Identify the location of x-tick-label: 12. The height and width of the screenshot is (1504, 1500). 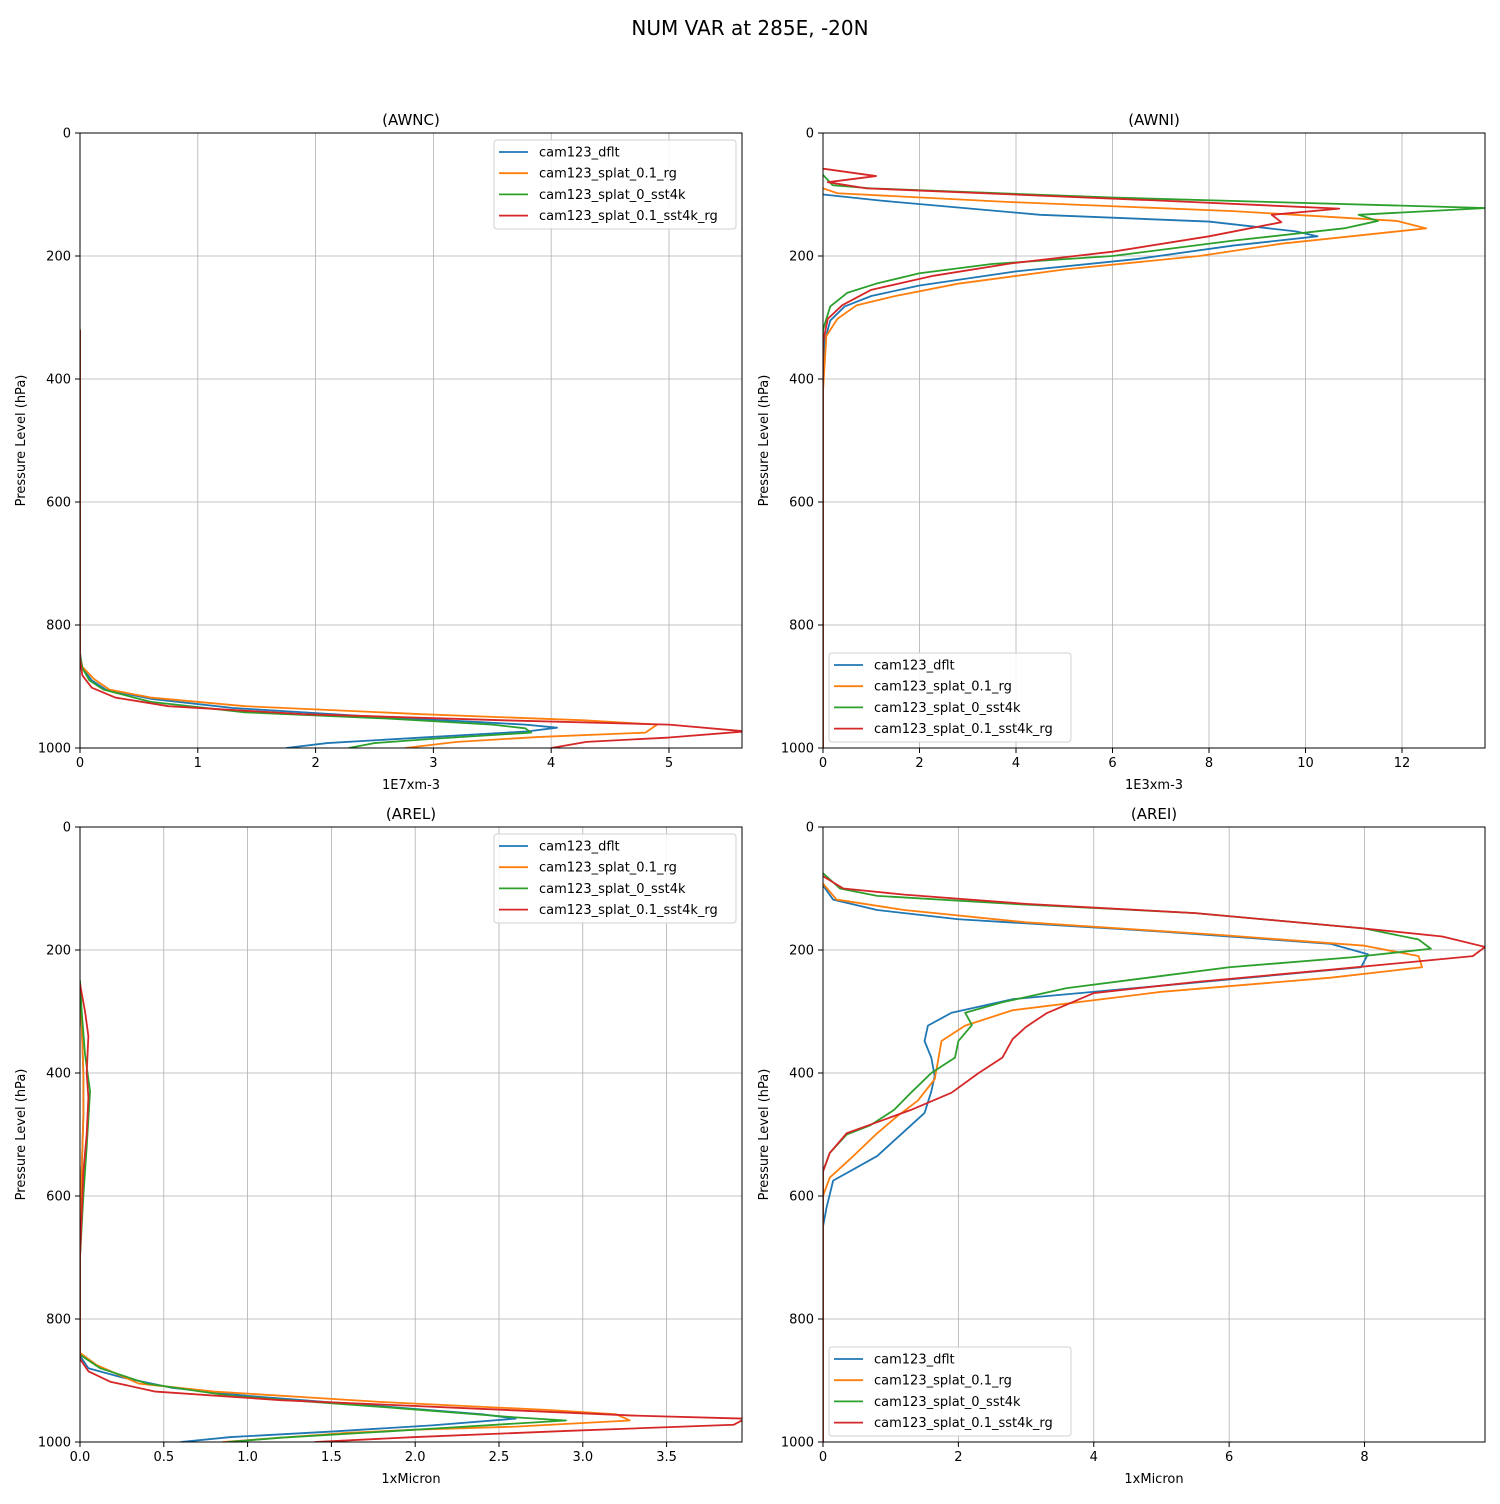
(1402, 763).